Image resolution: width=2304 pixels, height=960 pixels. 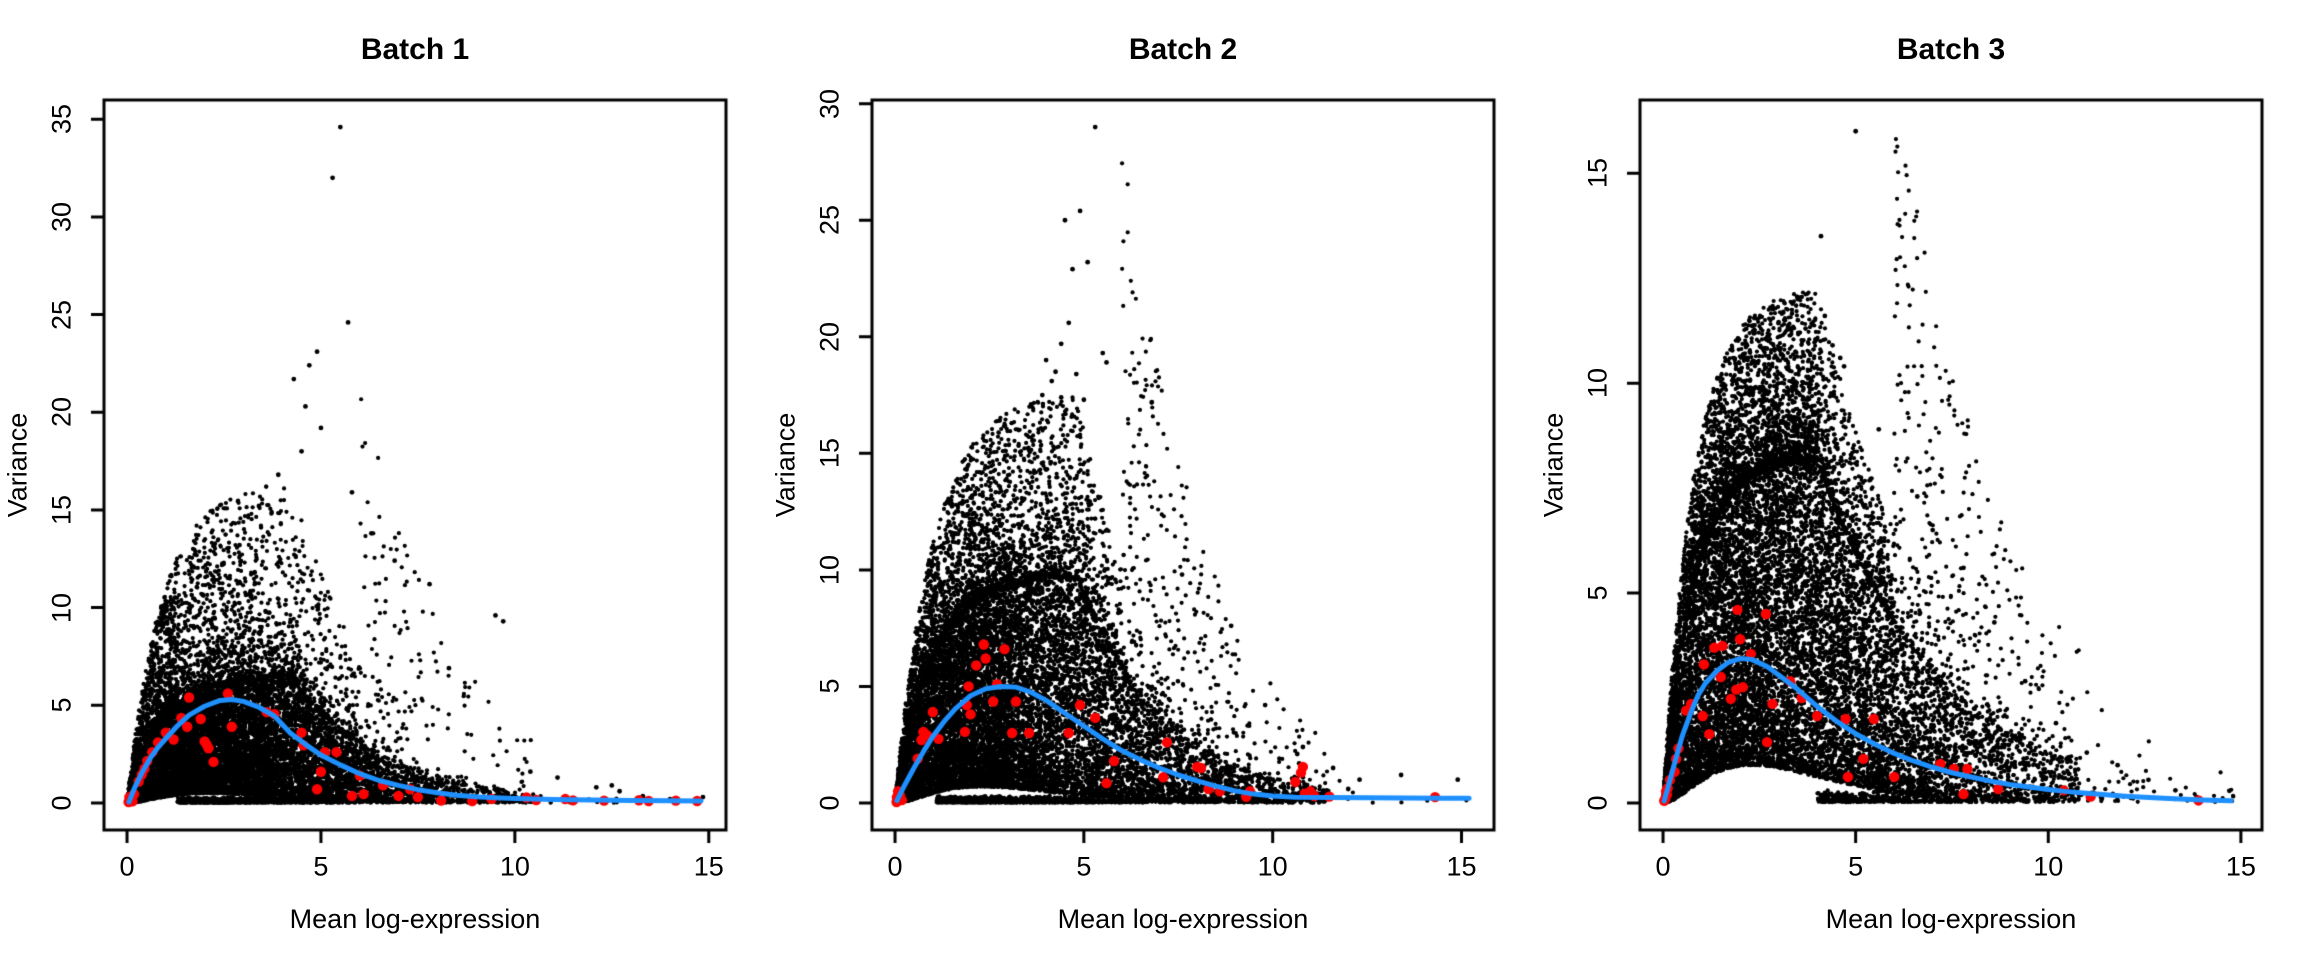 What do you see at coordinates (61, 119) in the screenshot?
I see `y-tick-label-35: 35` at bounding box center [61, 119].